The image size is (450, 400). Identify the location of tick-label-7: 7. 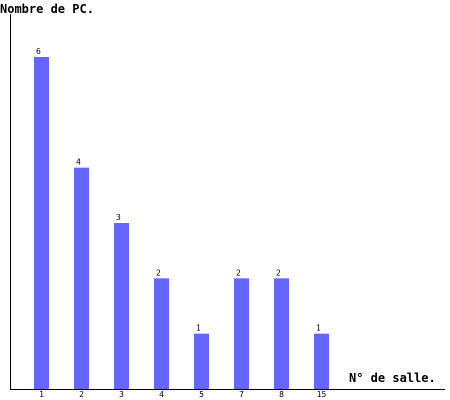
(241, 394).